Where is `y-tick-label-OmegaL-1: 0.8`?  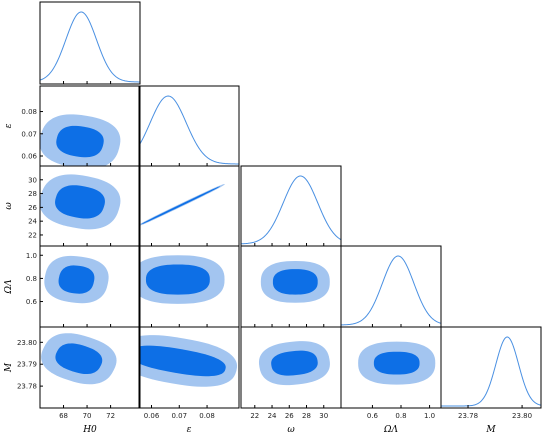
y-tick-label-OmegaL-1: 0.8 is located at coordinates (31, 279).